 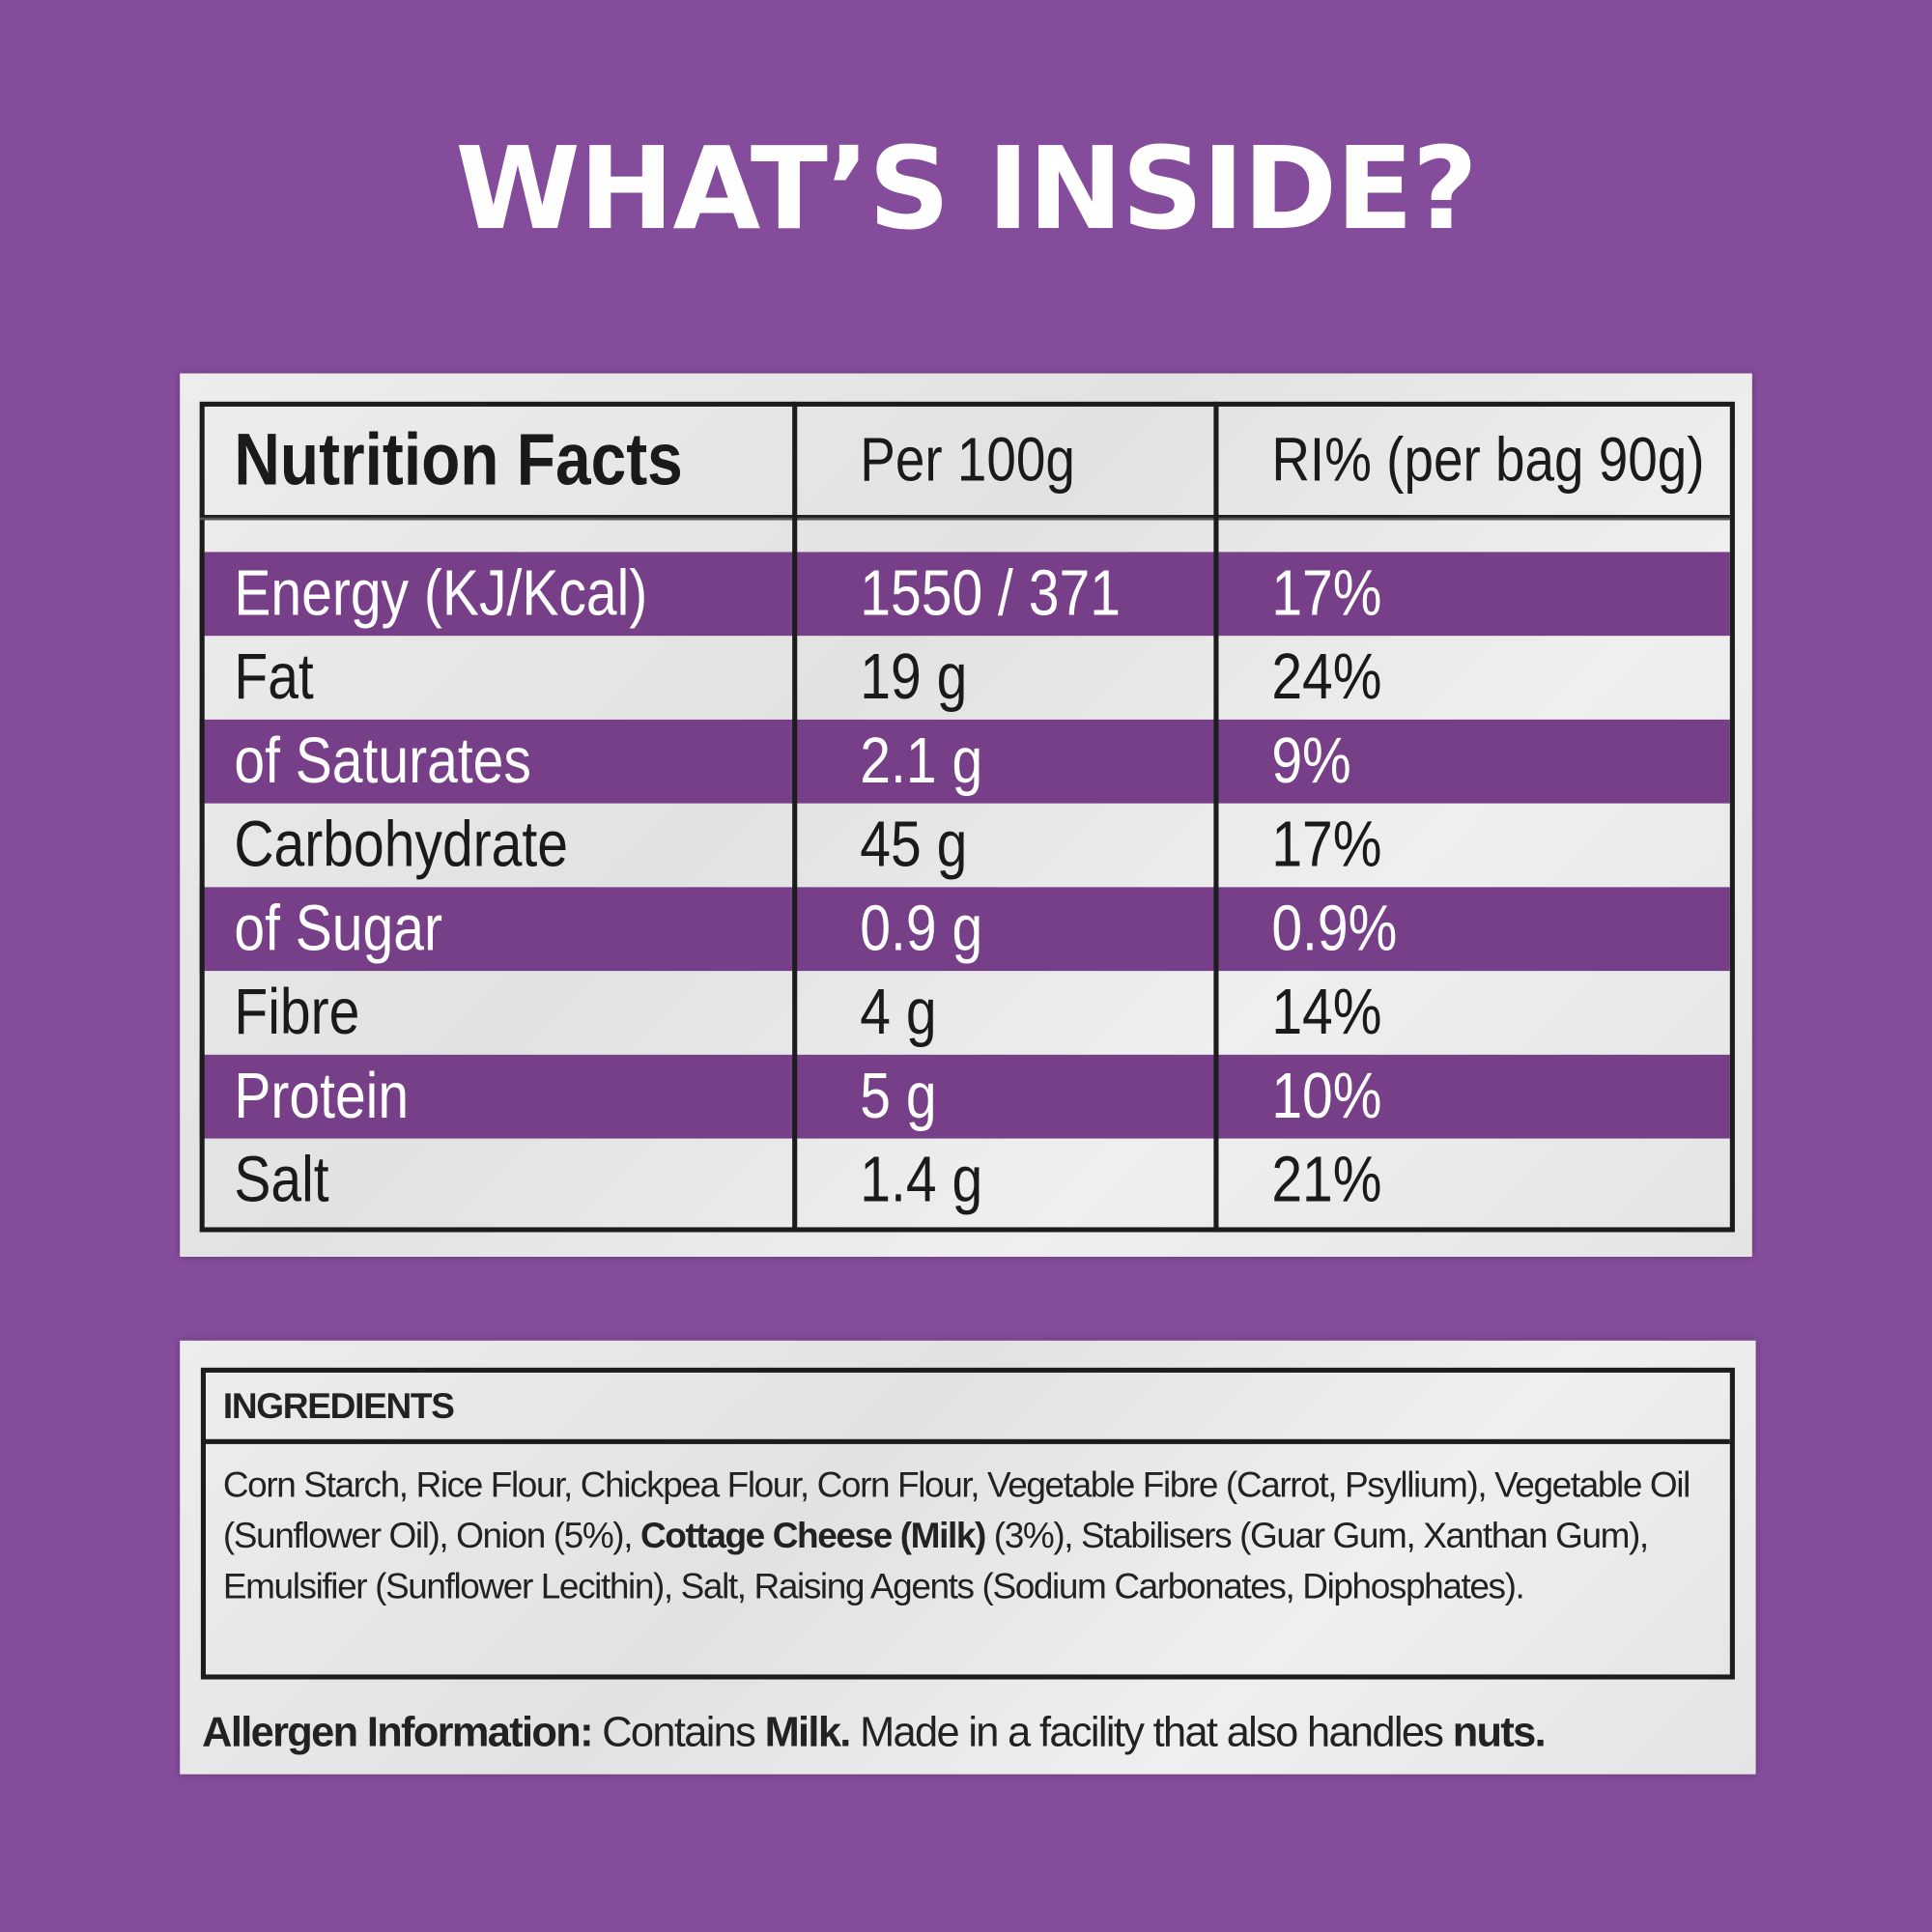 I want to click on table-cell: of Sugar, so click(x=355, y=929).